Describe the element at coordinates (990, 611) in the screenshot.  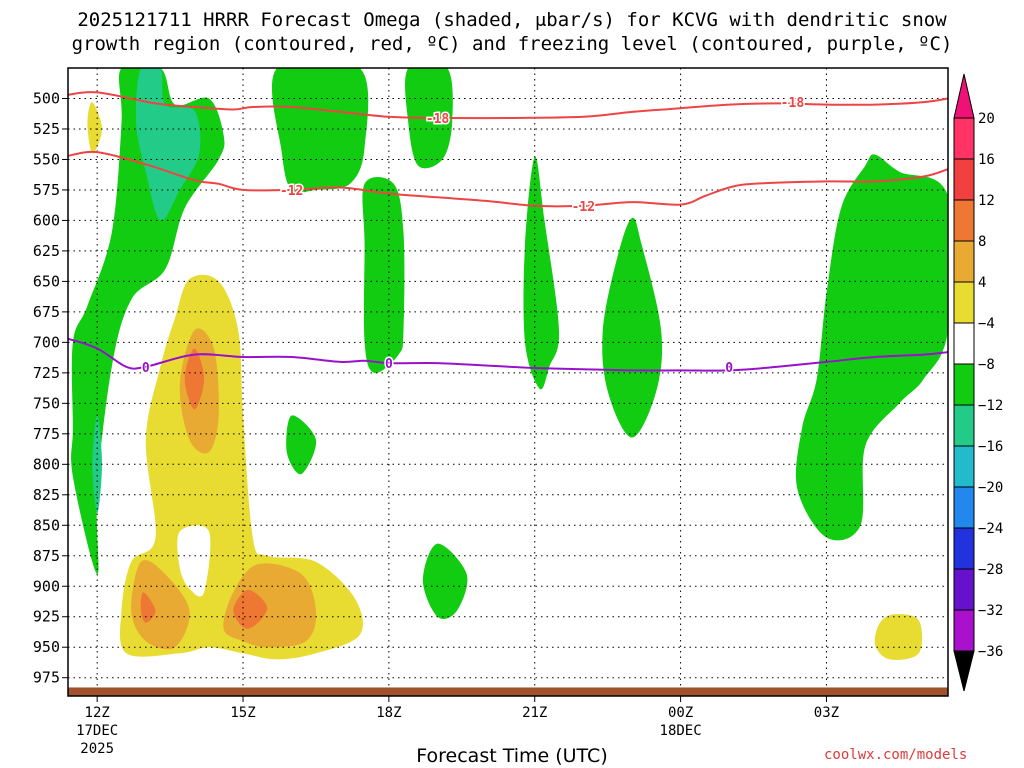
I see `colorbar-label-12: −32` at that location.